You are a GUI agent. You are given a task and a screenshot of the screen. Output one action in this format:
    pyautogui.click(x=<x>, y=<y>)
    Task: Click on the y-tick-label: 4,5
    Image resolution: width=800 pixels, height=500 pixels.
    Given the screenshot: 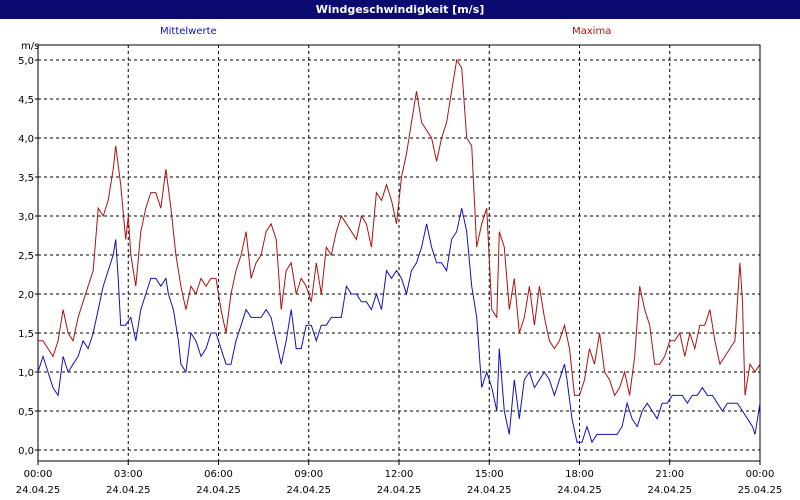 What is the action you would take?
    pyautogui.click(x=26, y=100)
    